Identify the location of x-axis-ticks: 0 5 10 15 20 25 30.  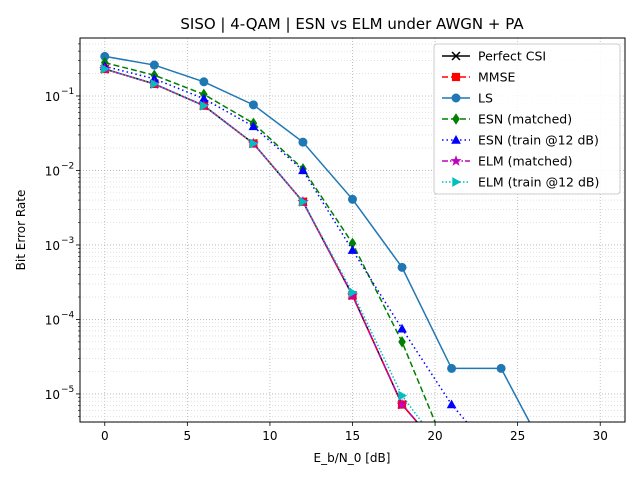
(354, 432).